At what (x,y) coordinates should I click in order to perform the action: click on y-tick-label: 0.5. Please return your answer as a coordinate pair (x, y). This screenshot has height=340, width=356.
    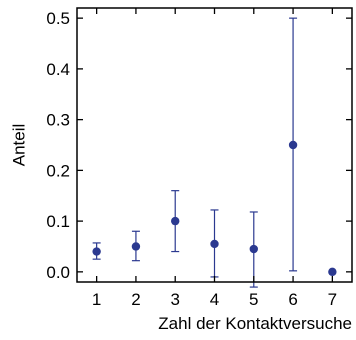
    Looking at the image, I should click on (58, 18).